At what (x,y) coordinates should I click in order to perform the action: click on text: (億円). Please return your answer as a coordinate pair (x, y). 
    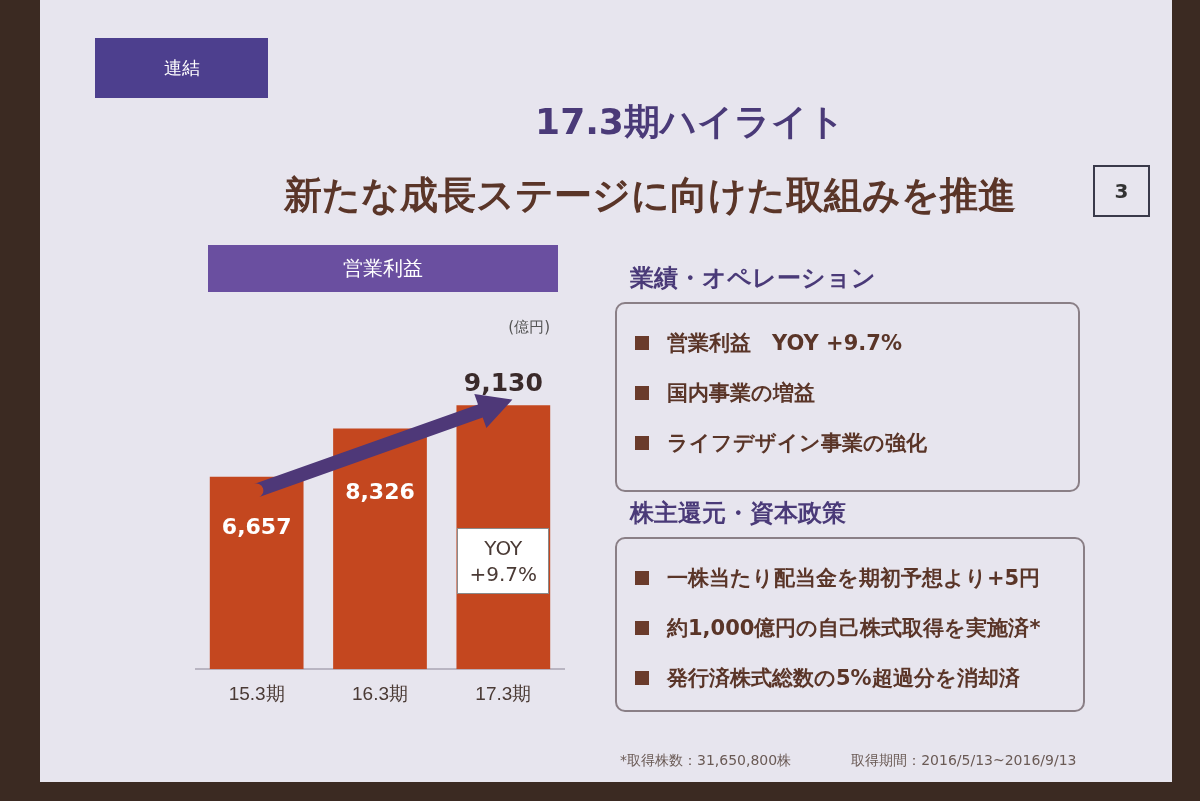
    Looking at the image, I should click on (529, 327).